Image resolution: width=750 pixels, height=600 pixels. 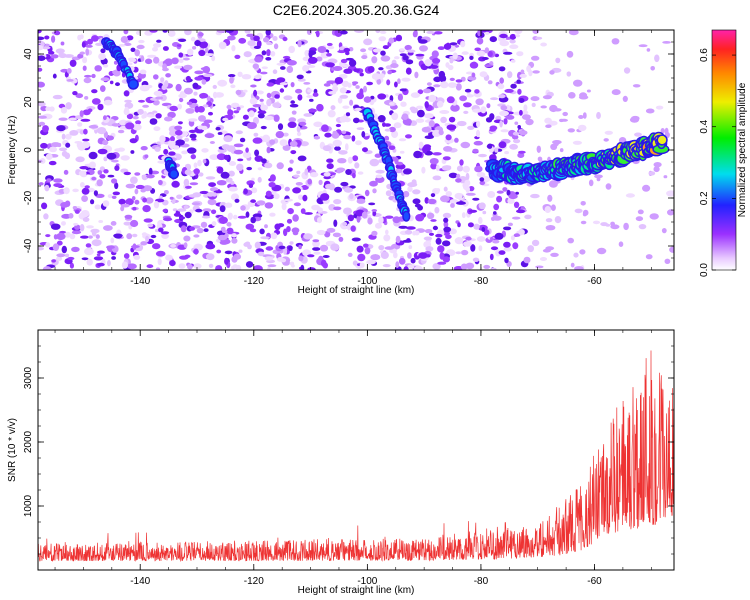 What do you see at coordinates (28, 54) in the screenshot?
I see `spectrogram-y-tick-label: 40` at bounding box center [28, 54].